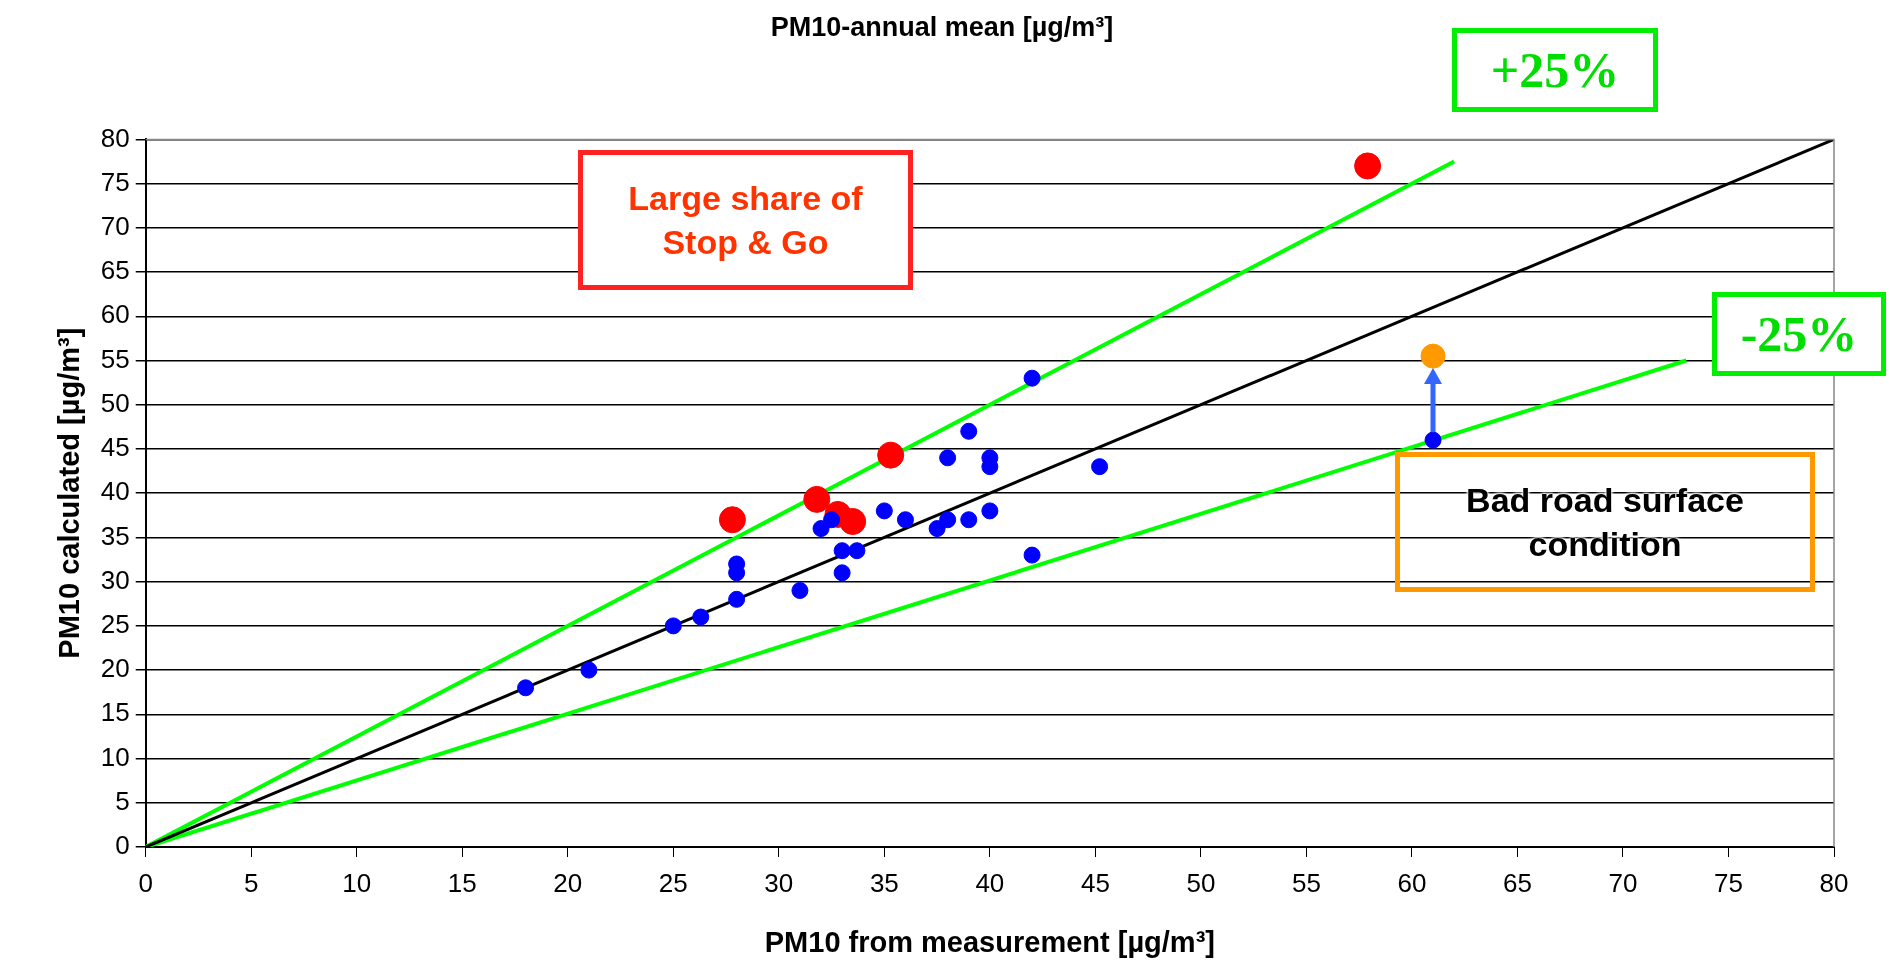  Describe the element at coordinates (942, 26) in the screenshot. I see `chart-title: PM10-annual mean [µg/m³]` at that location.